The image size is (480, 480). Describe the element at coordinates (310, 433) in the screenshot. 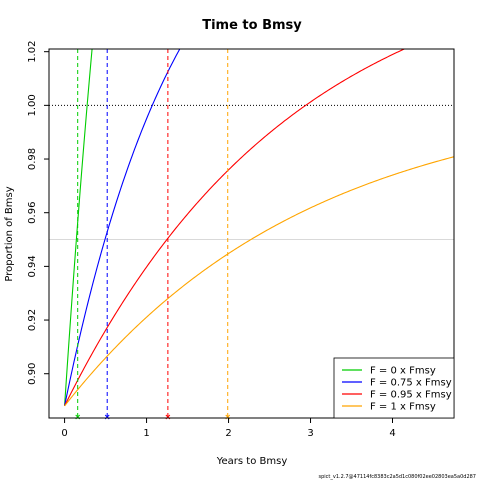

I see `x-tick-label-3: 3` at that location.